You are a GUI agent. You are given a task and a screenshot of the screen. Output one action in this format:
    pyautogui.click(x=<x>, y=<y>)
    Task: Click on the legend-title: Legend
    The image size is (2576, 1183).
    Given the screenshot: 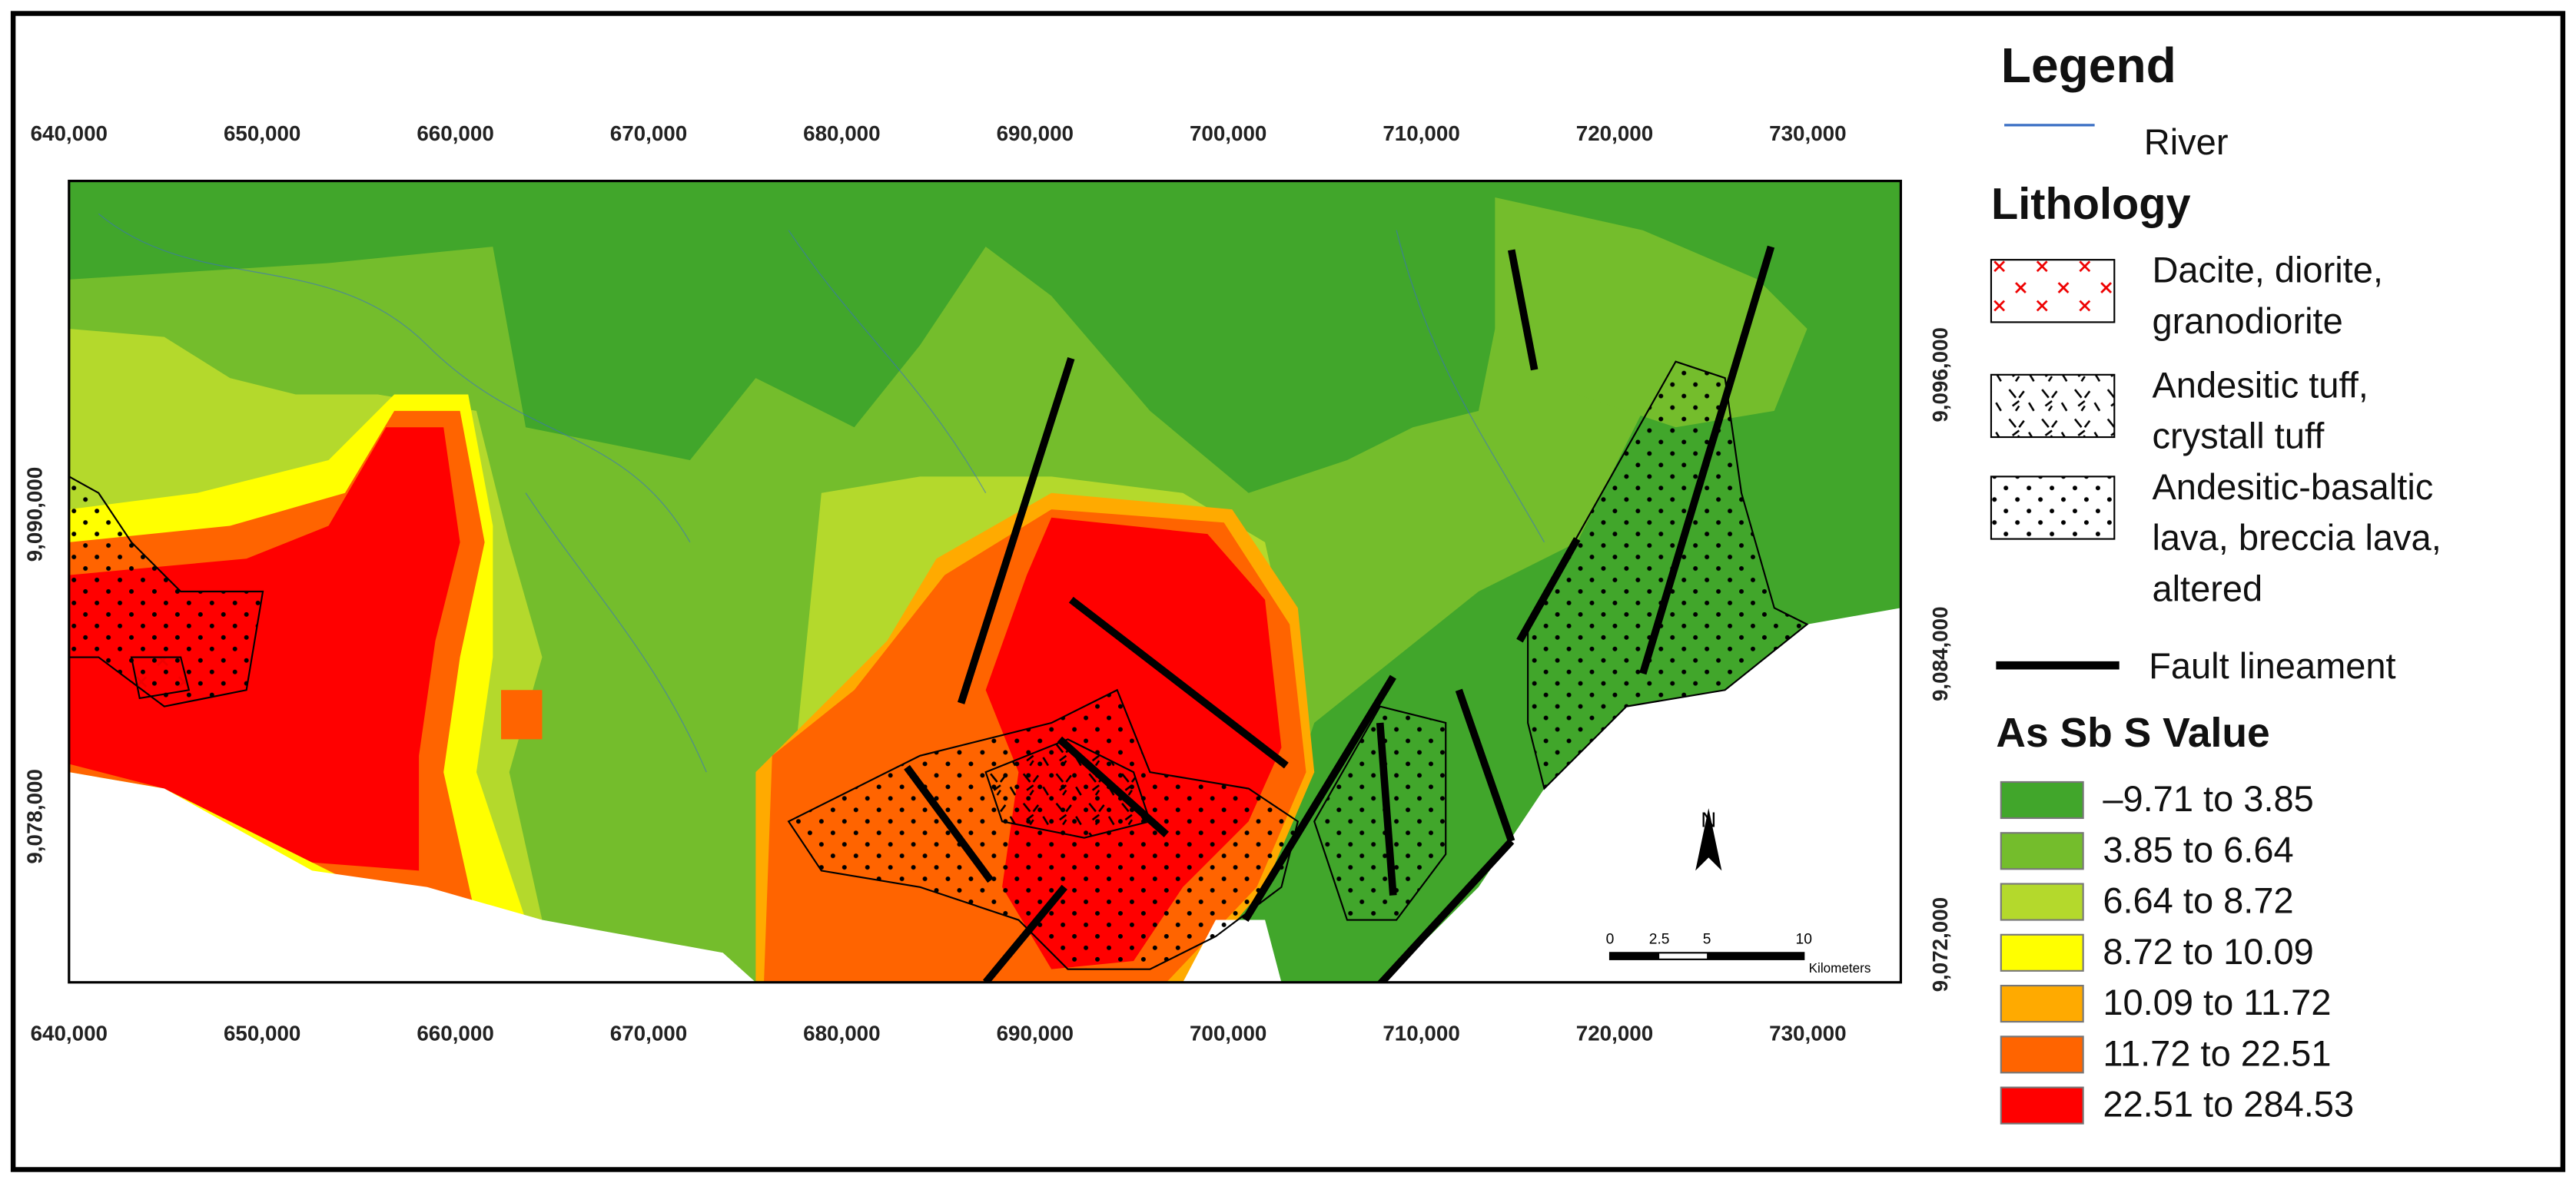 What is the action you would take?
    pyautogui.click(x=2088, y=65)
    